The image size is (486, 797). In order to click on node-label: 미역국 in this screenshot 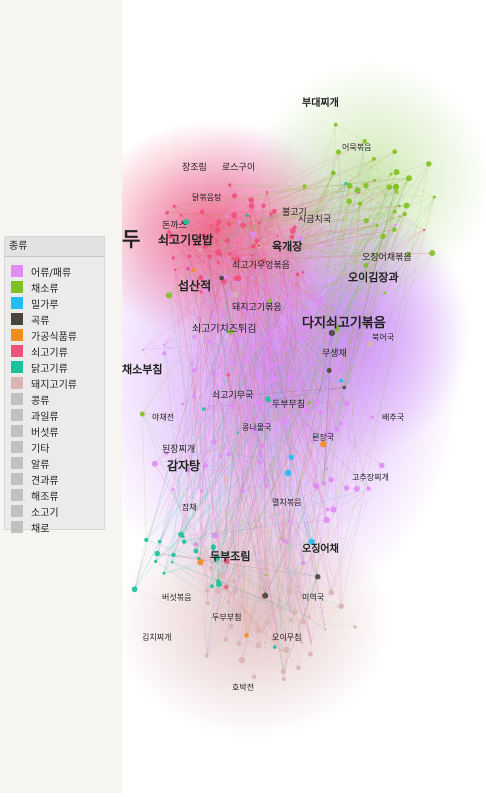, I will do `click(313, 597)`.